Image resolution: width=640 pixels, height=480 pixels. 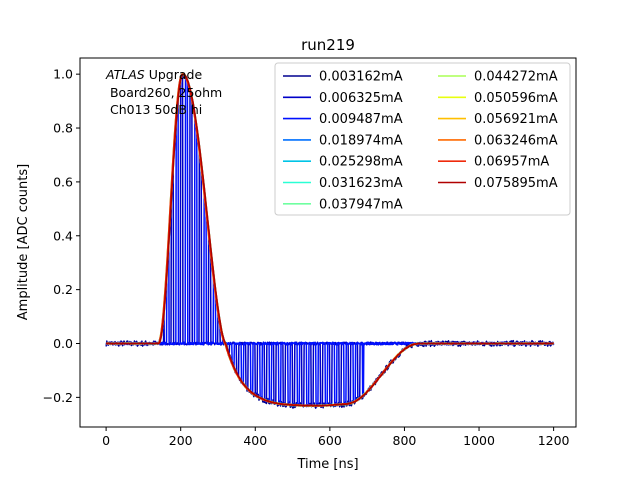 What do you see at coordinates (361, 119) in the screenshot?
I see `legend-label: 0.009487mA` at bounding box center [361, 119].